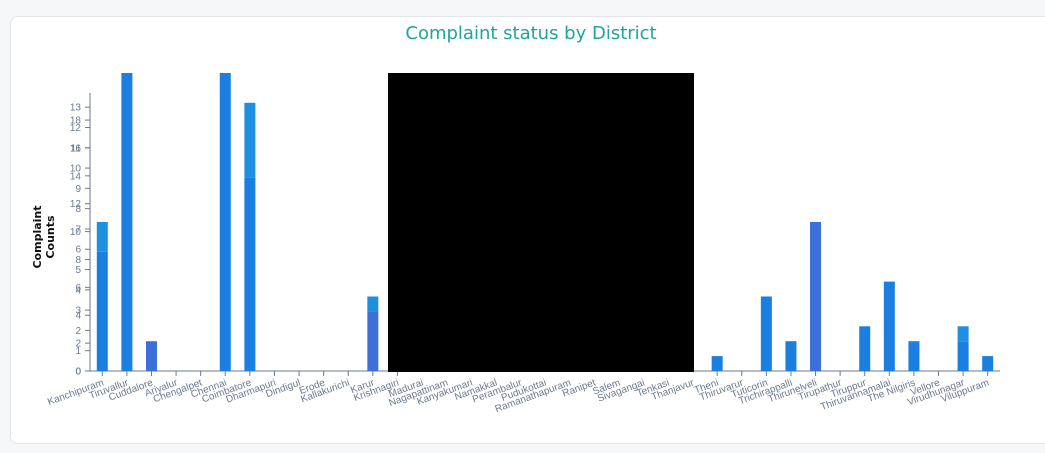  Describe the element at coordinates (78, 270) in the screenshot. I see `y-tick-label: 5` at that location.